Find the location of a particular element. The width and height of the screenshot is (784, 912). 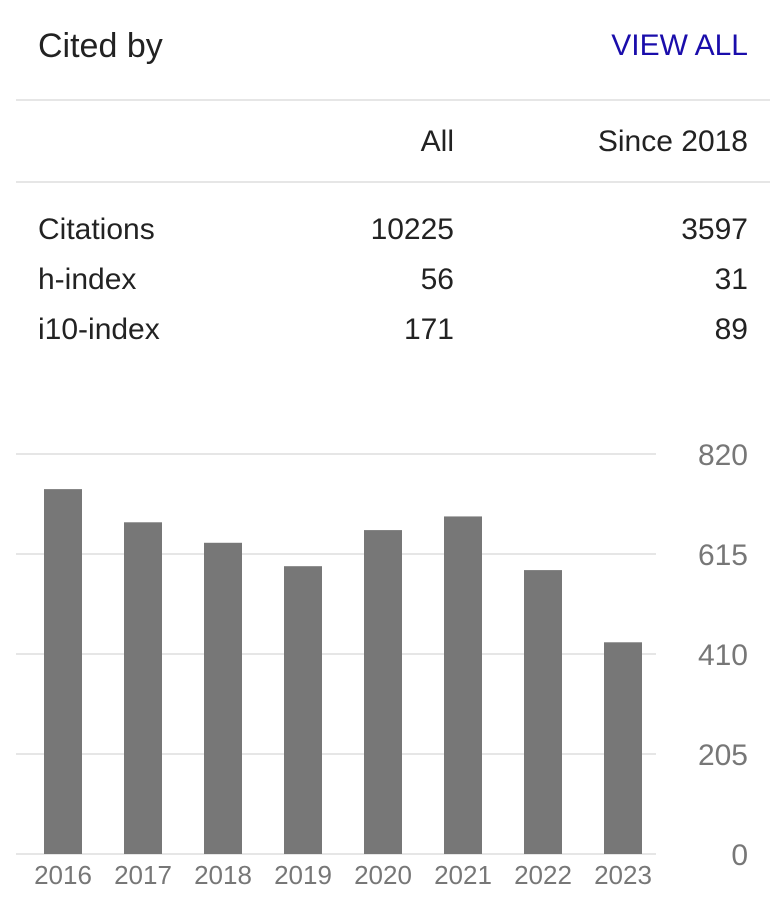

stat-label: i10-index is located at coordinates (99, 329).